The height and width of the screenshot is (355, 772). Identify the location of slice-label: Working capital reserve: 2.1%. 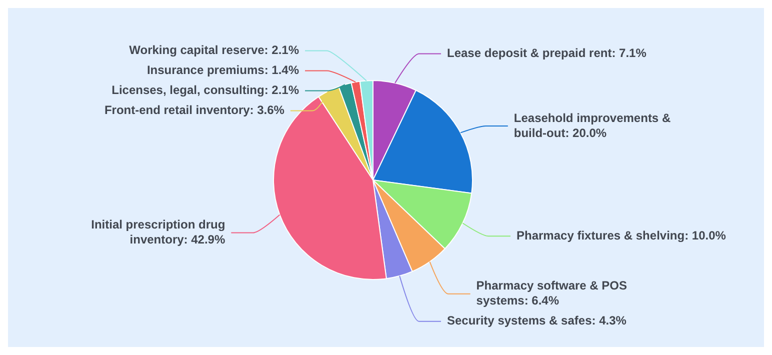
(214, 50).